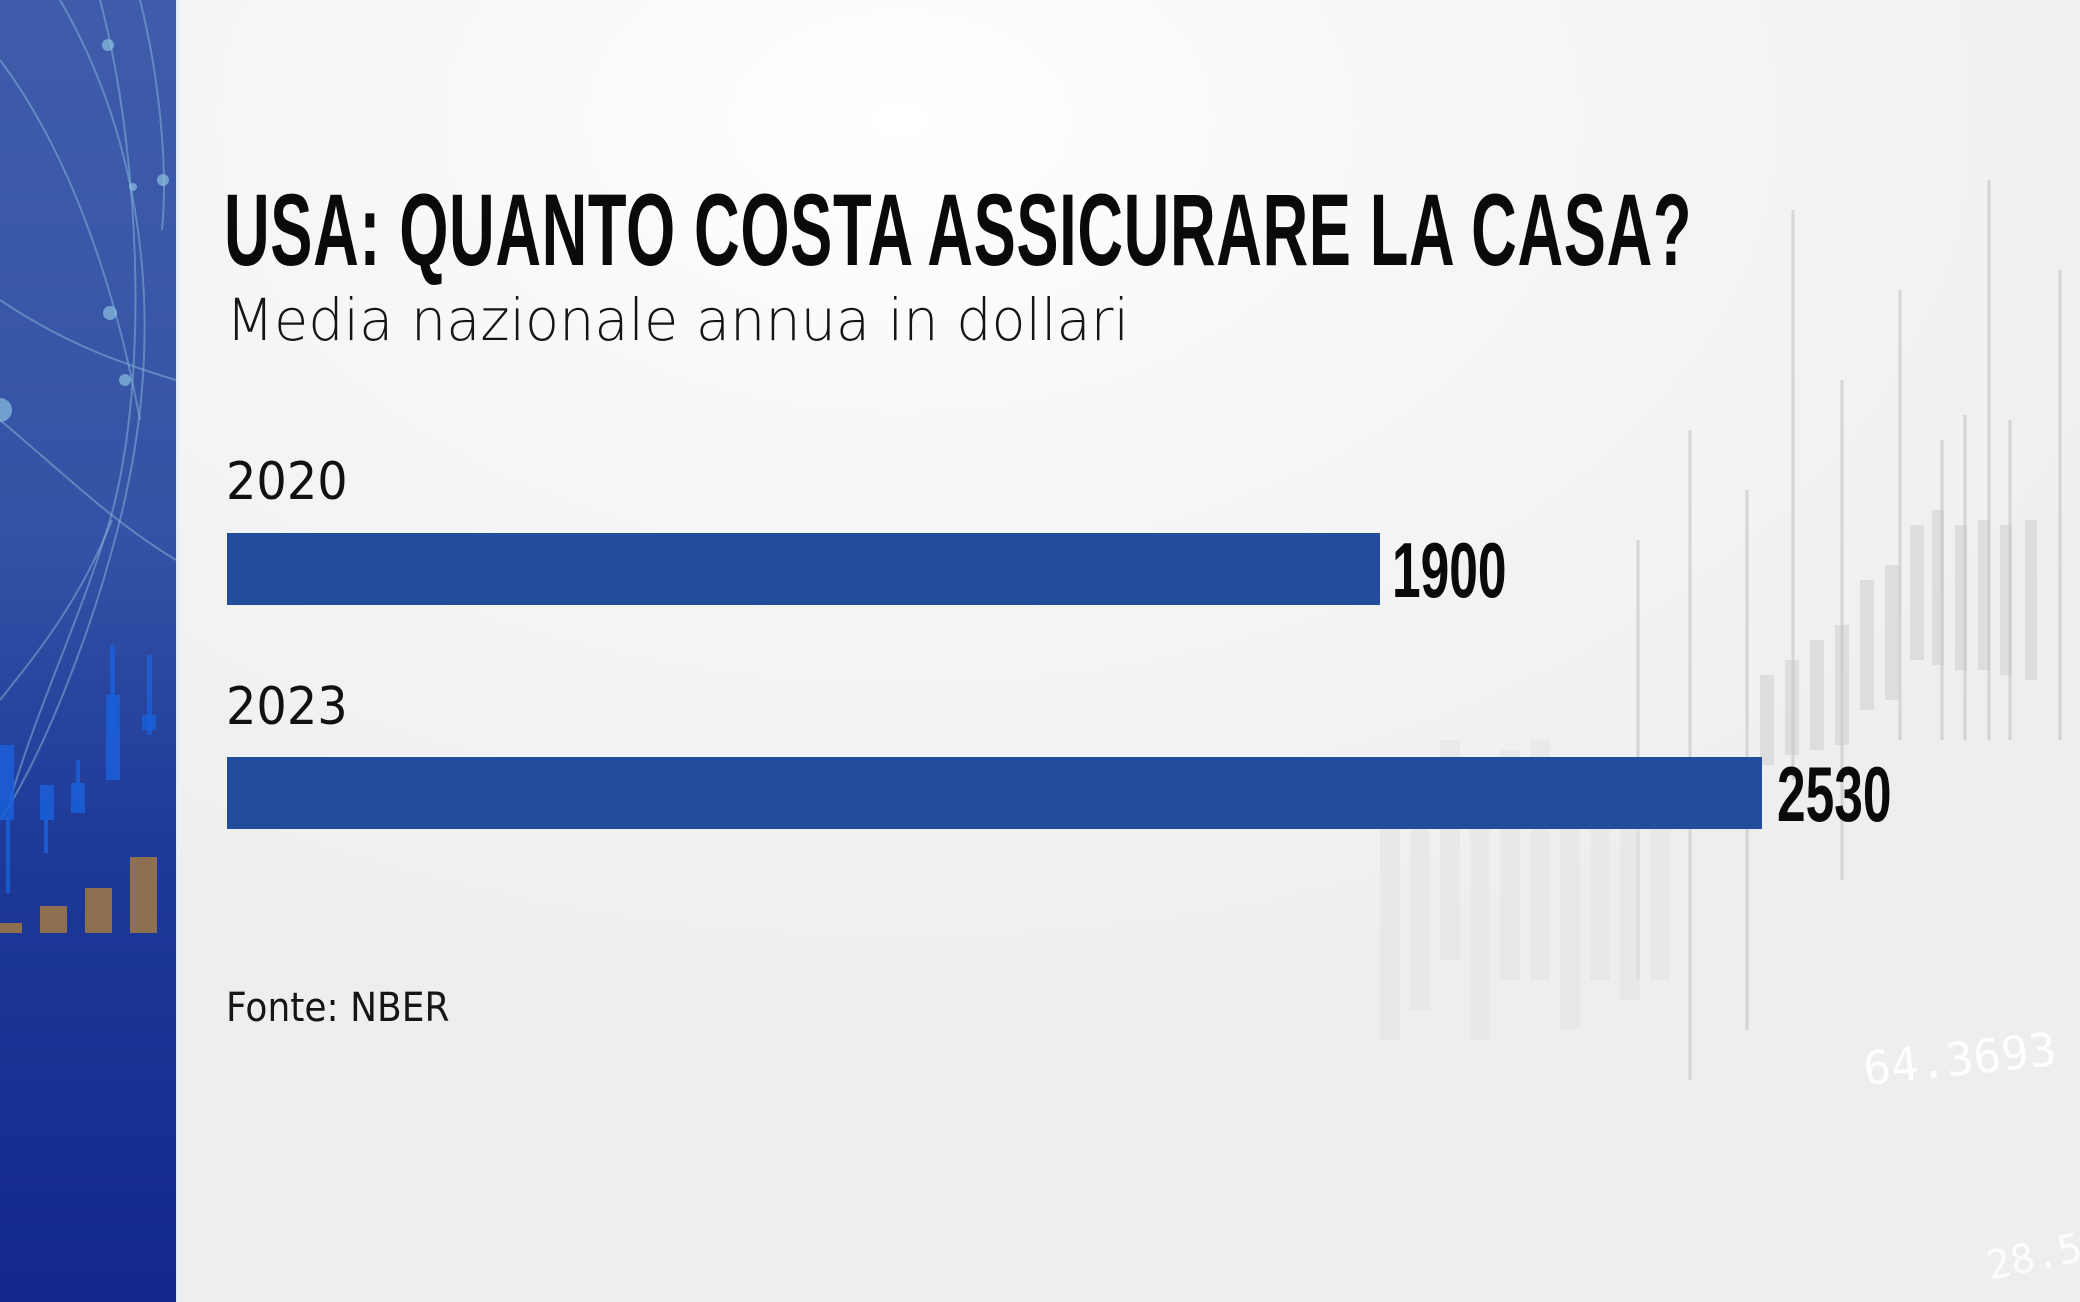  What do you see at coordinates (178, 651) in the screenshot?
I see `sidebar-divider` at bounding box center [178, 651].